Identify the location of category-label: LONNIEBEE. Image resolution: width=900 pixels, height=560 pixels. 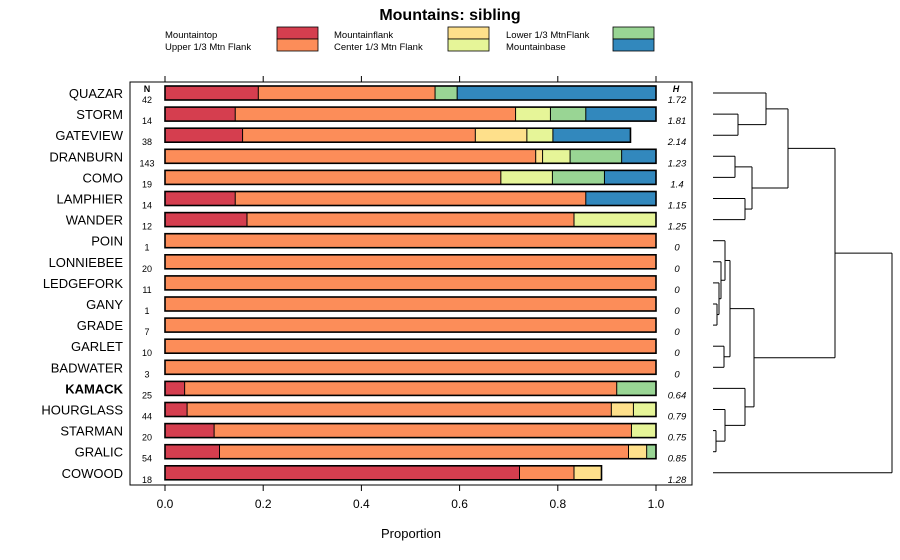
(86, 262).